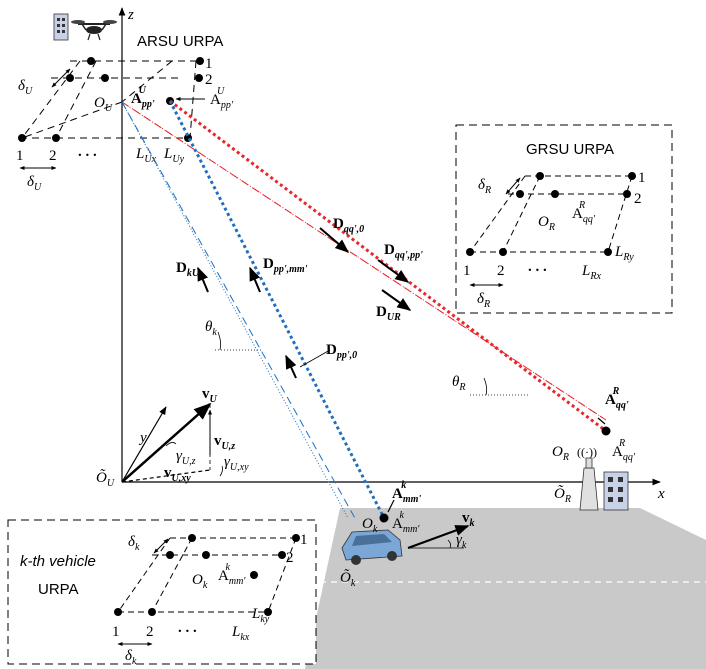  Describe the element at coordinates (562, 495) in the screenshot. I see `svg-text: ÕR` at that location.